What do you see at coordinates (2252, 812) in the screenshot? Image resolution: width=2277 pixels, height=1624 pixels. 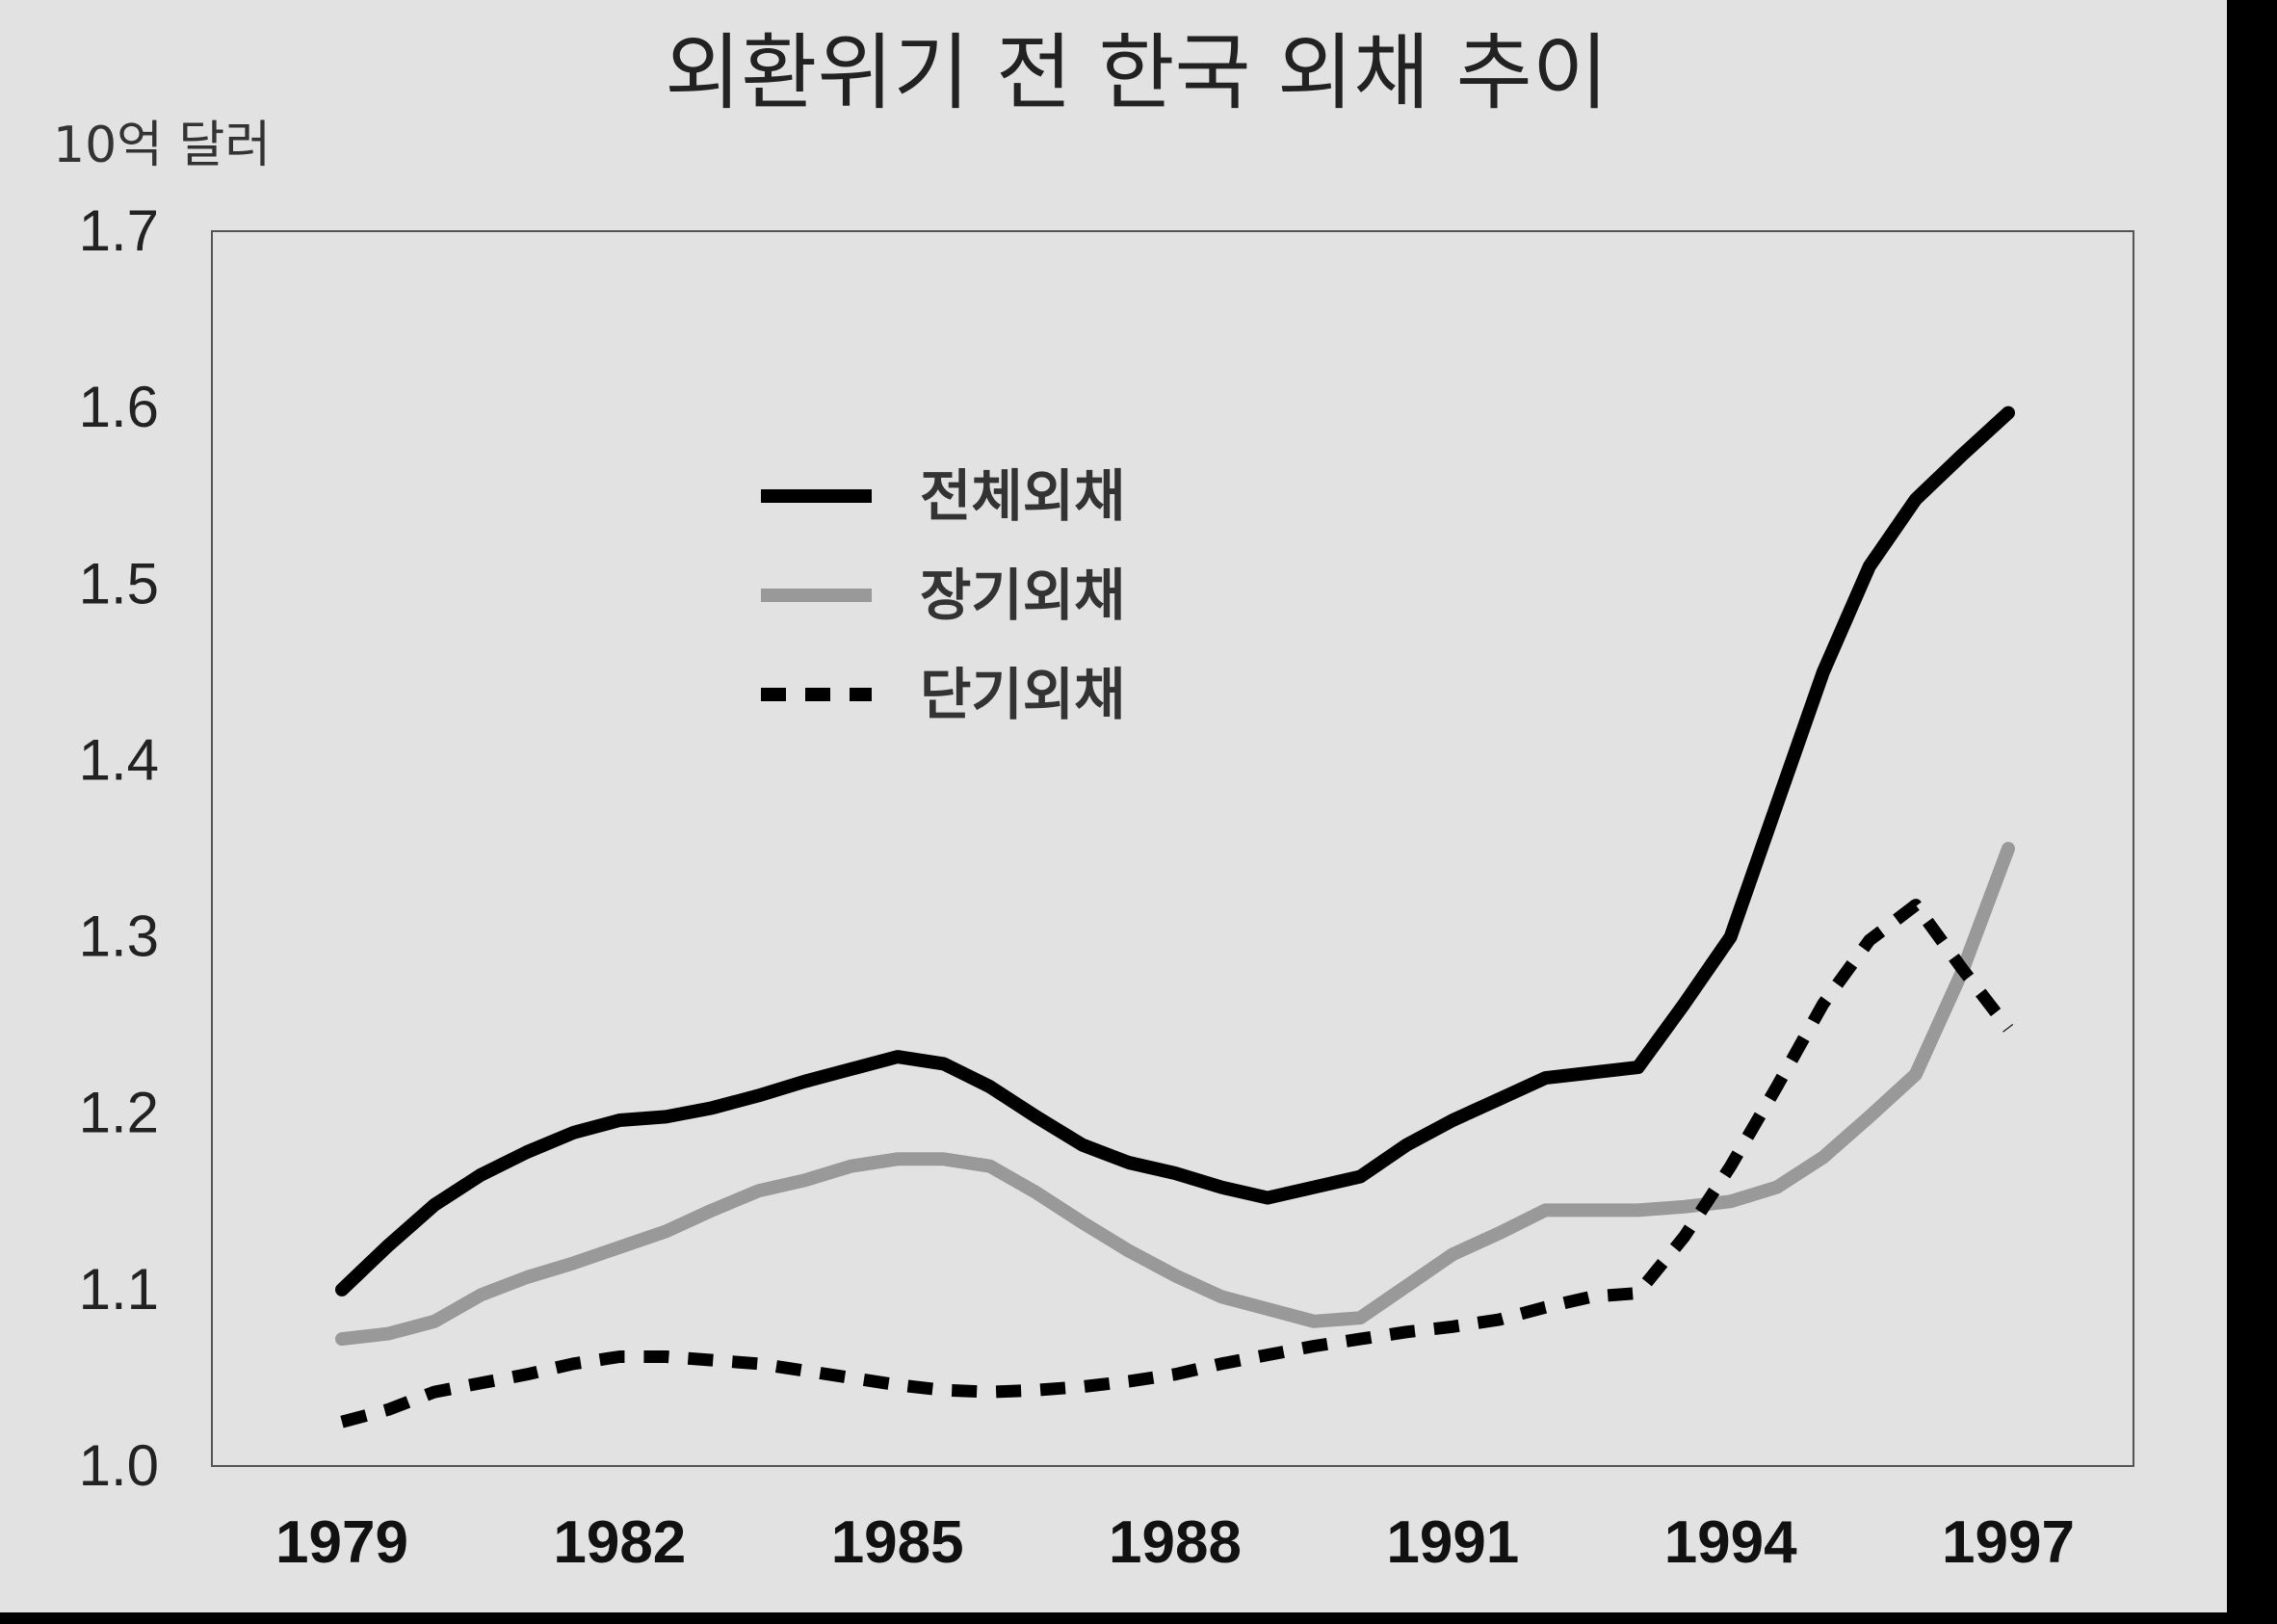 I see `right-border` at bounding box center [2252, 812].